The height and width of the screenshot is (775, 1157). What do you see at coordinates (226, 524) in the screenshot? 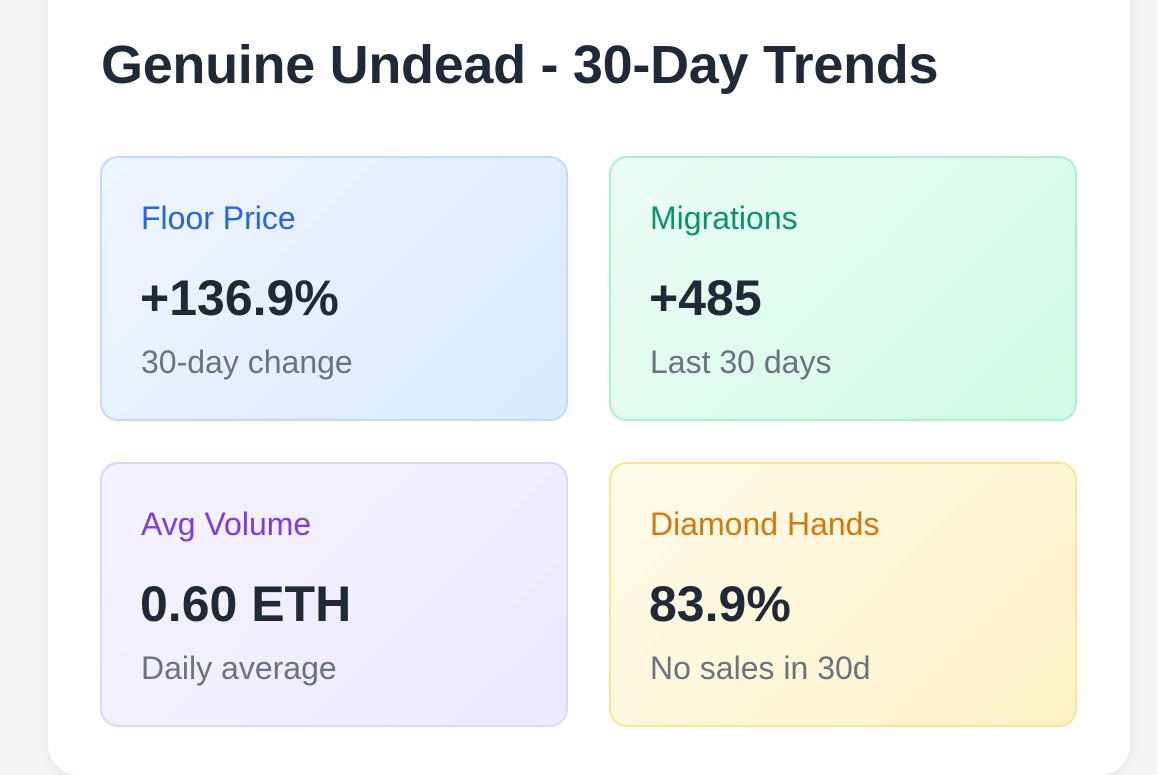
I see `stat-label: Avg Volume` at bounding box center [226, 524].